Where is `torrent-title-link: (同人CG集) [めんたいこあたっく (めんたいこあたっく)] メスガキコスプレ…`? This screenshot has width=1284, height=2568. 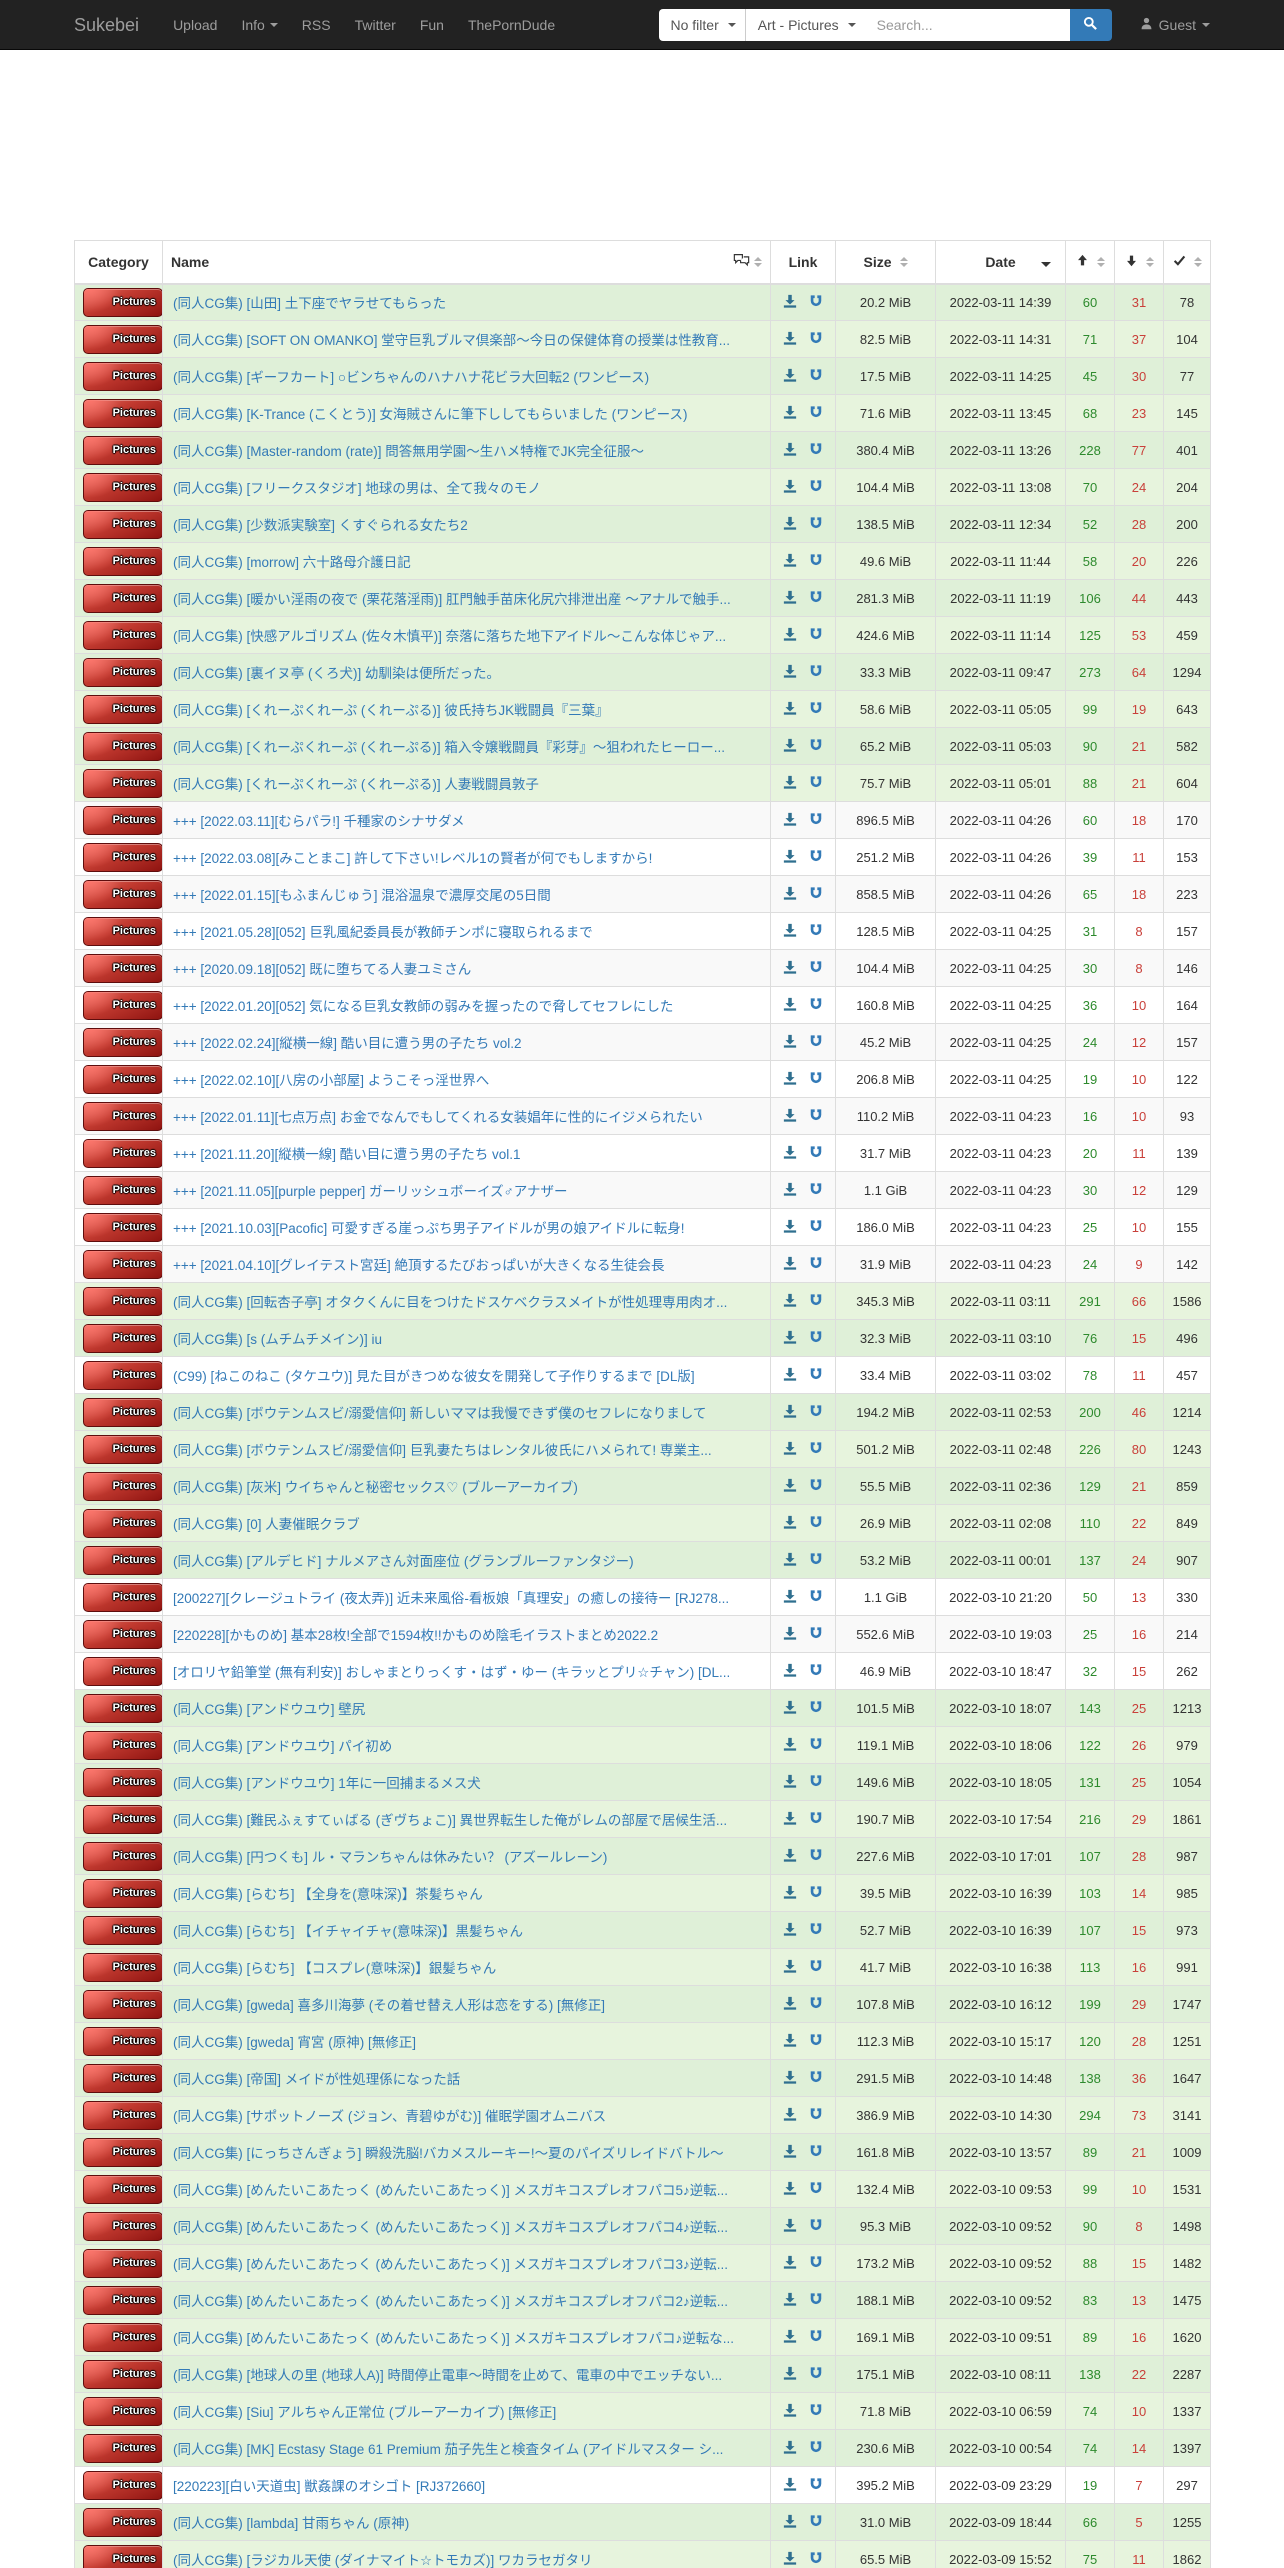
torrent-title-link: (同人CG集) [めんたいこあたっく (めんたいこあたっく)] メスガキコスプレ… is located at coordinates (450, 2190).